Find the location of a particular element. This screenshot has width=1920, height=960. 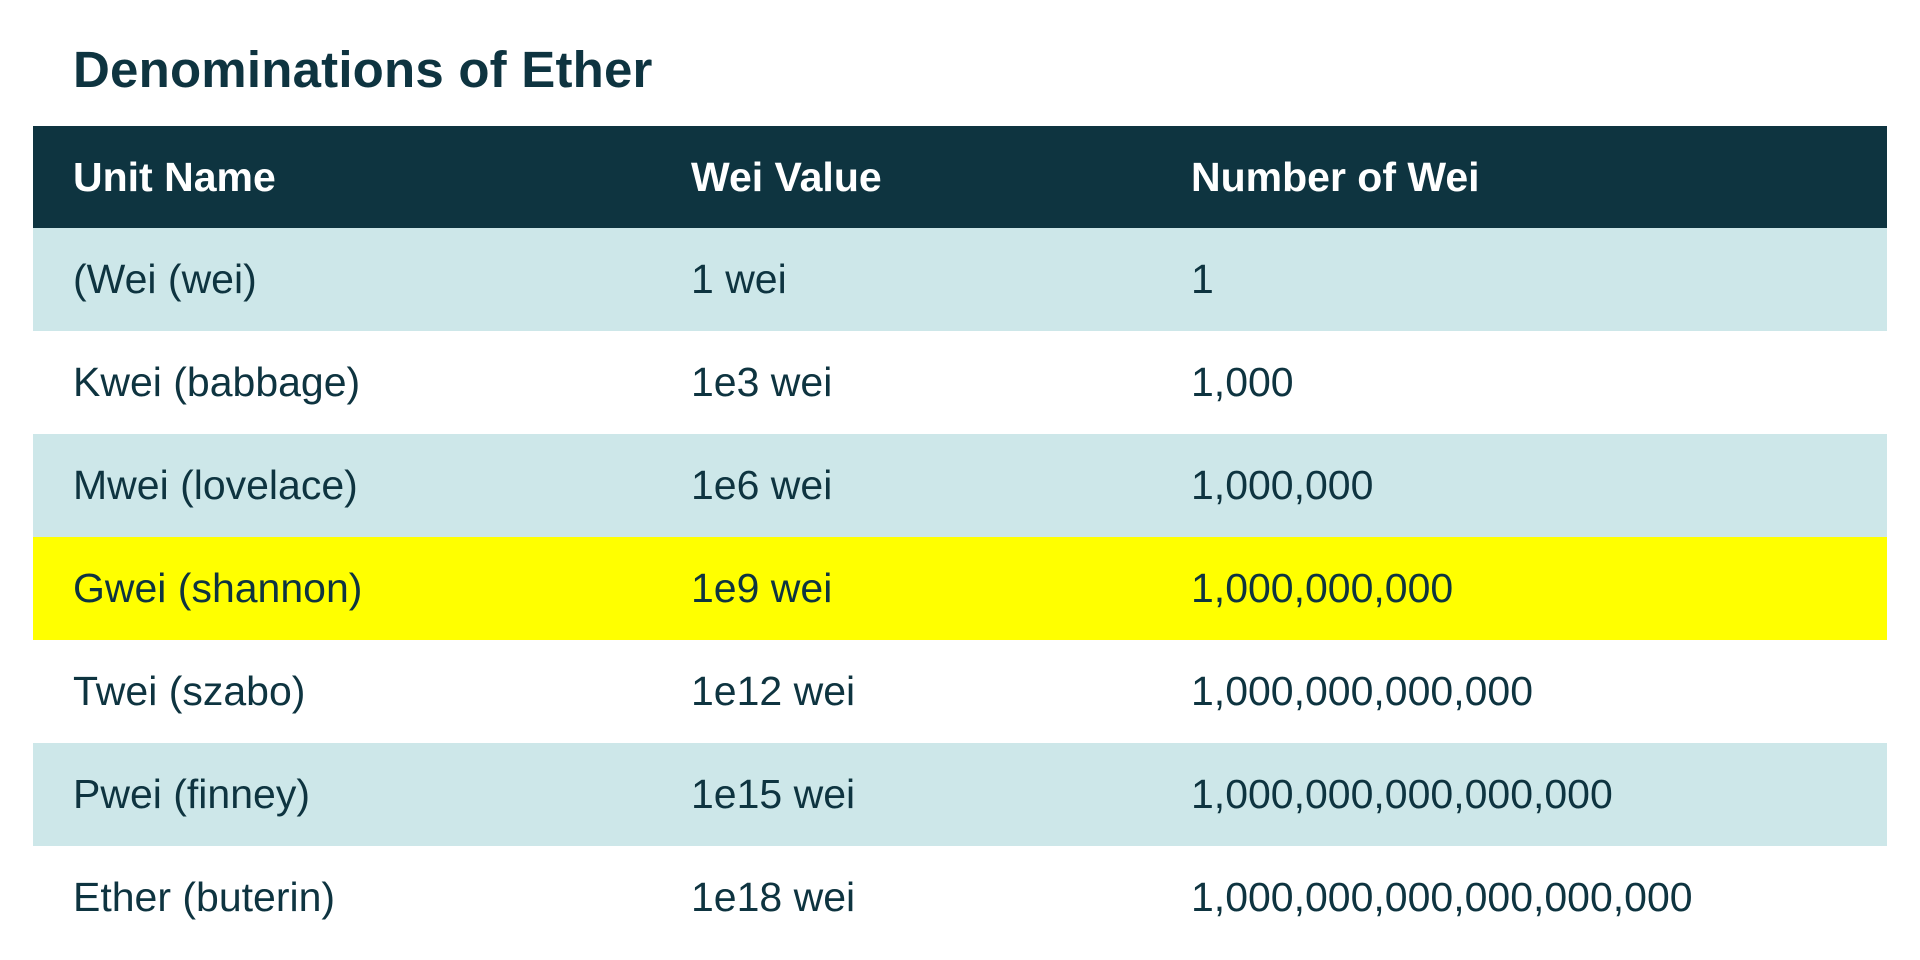

table-row: Twei (szabo) 1e12 wei 1,000,000,000,000 is located at coordinates (960, 691).